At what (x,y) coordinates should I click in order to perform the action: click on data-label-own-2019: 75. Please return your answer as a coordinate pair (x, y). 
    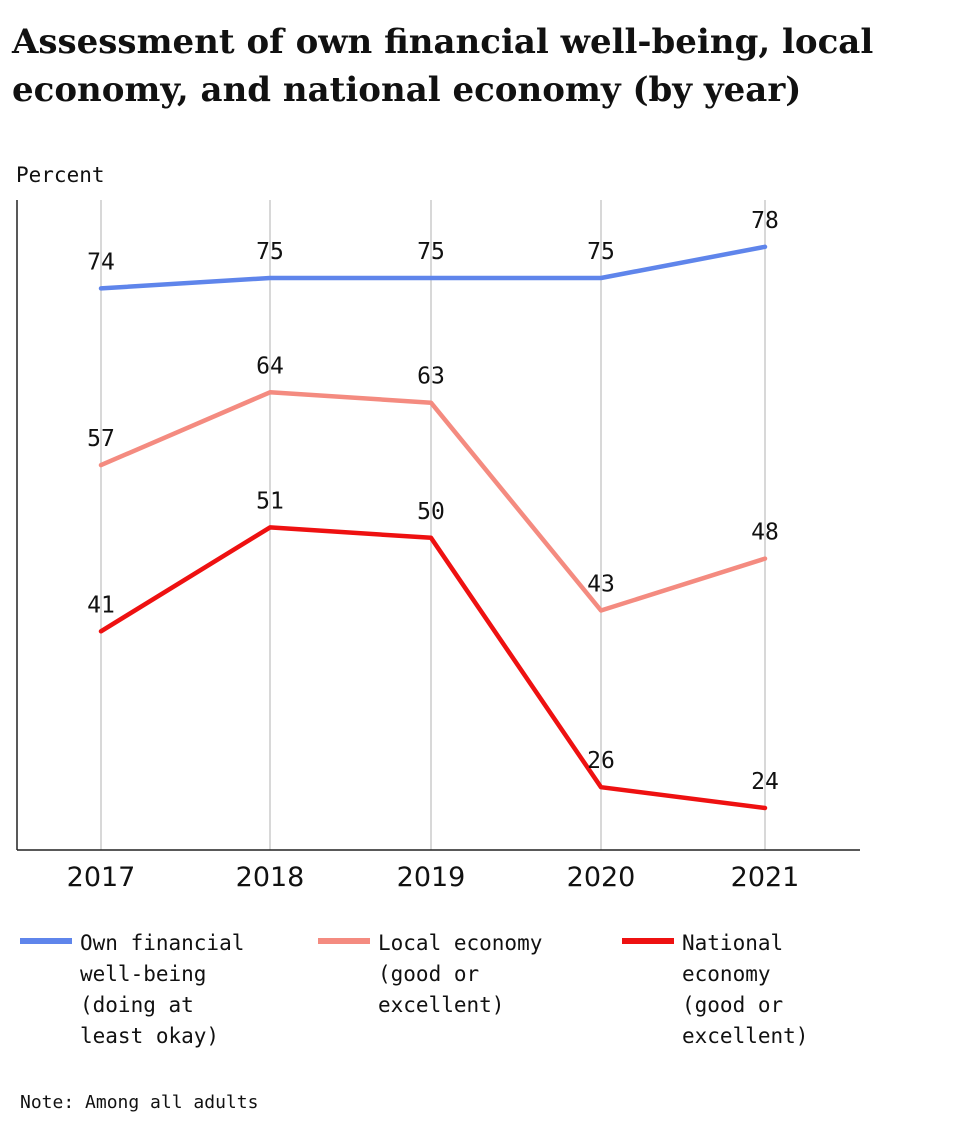
    Looking at the image, I should click on (431, 252).